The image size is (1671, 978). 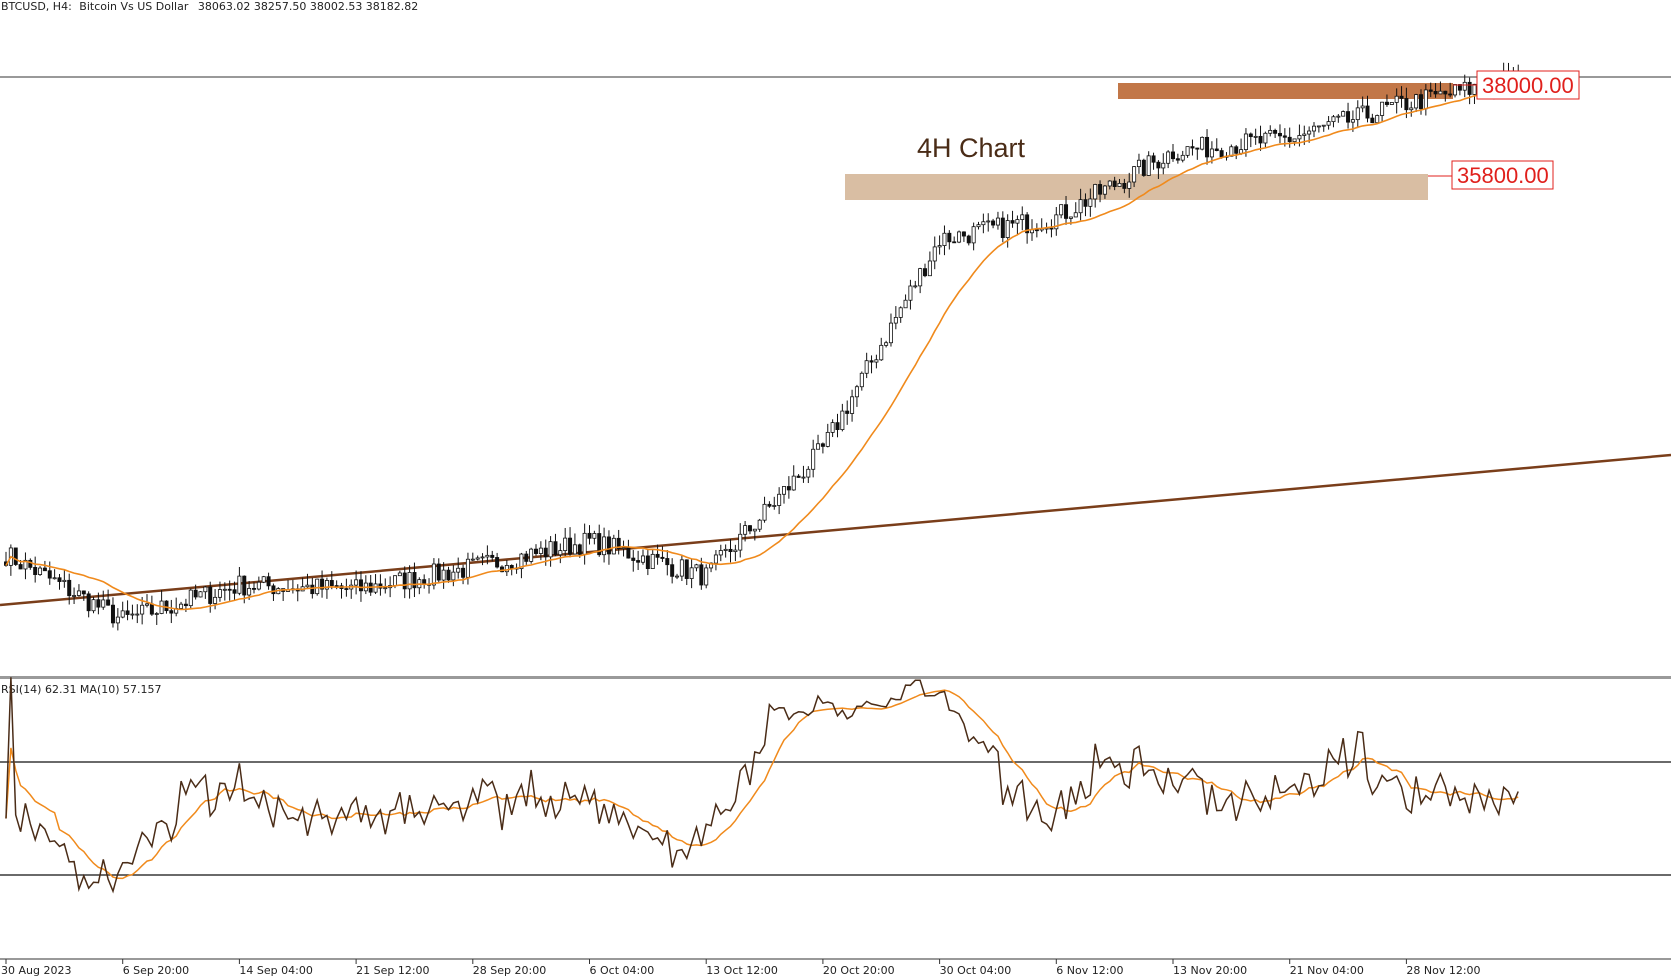 I want to click on level-label-35800: 35800.00, so click(x=1503, y=175).